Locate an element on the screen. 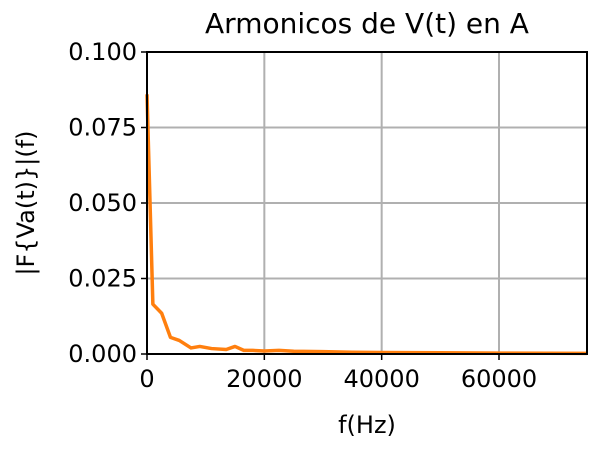 Image resolution: width=600 pixels, height=450 pixels. y-axis-label: |F{Va(t)}|(f) is located at coordinates (26, 202).